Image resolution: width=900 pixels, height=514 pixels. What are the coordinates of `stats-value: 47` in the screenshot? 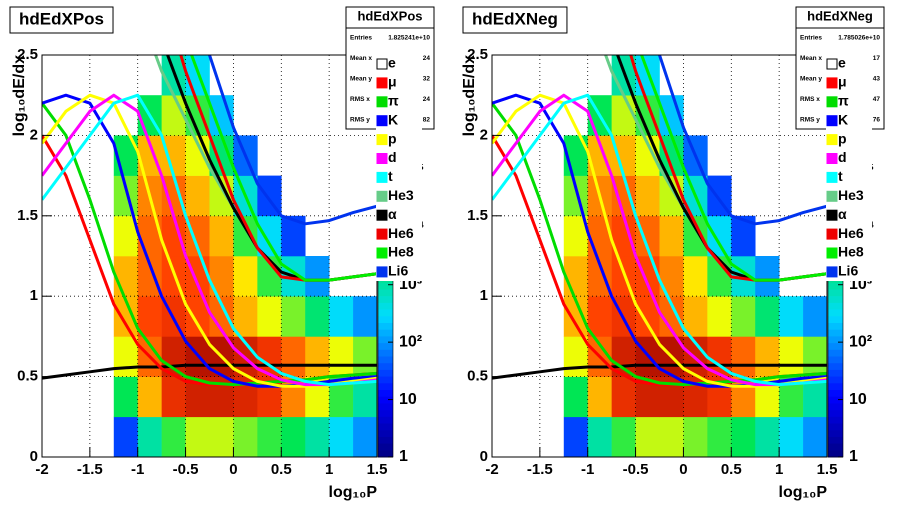 It's located at (877, 99).